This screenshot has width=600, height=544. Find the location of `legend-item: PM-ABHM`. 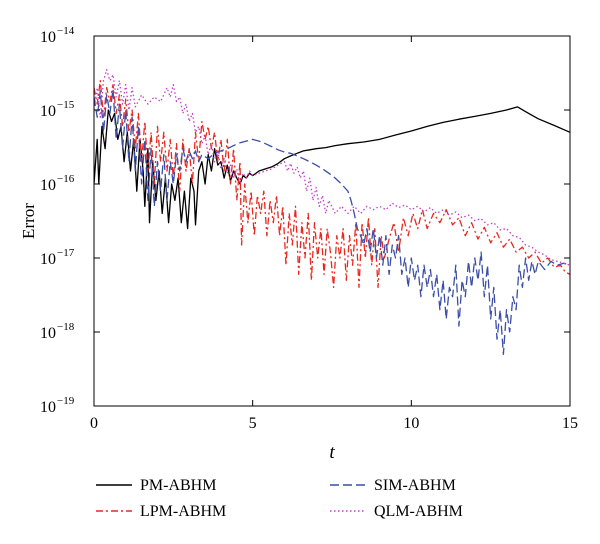

legend-item: PM-ABHM is located at coordinates (156, 485).